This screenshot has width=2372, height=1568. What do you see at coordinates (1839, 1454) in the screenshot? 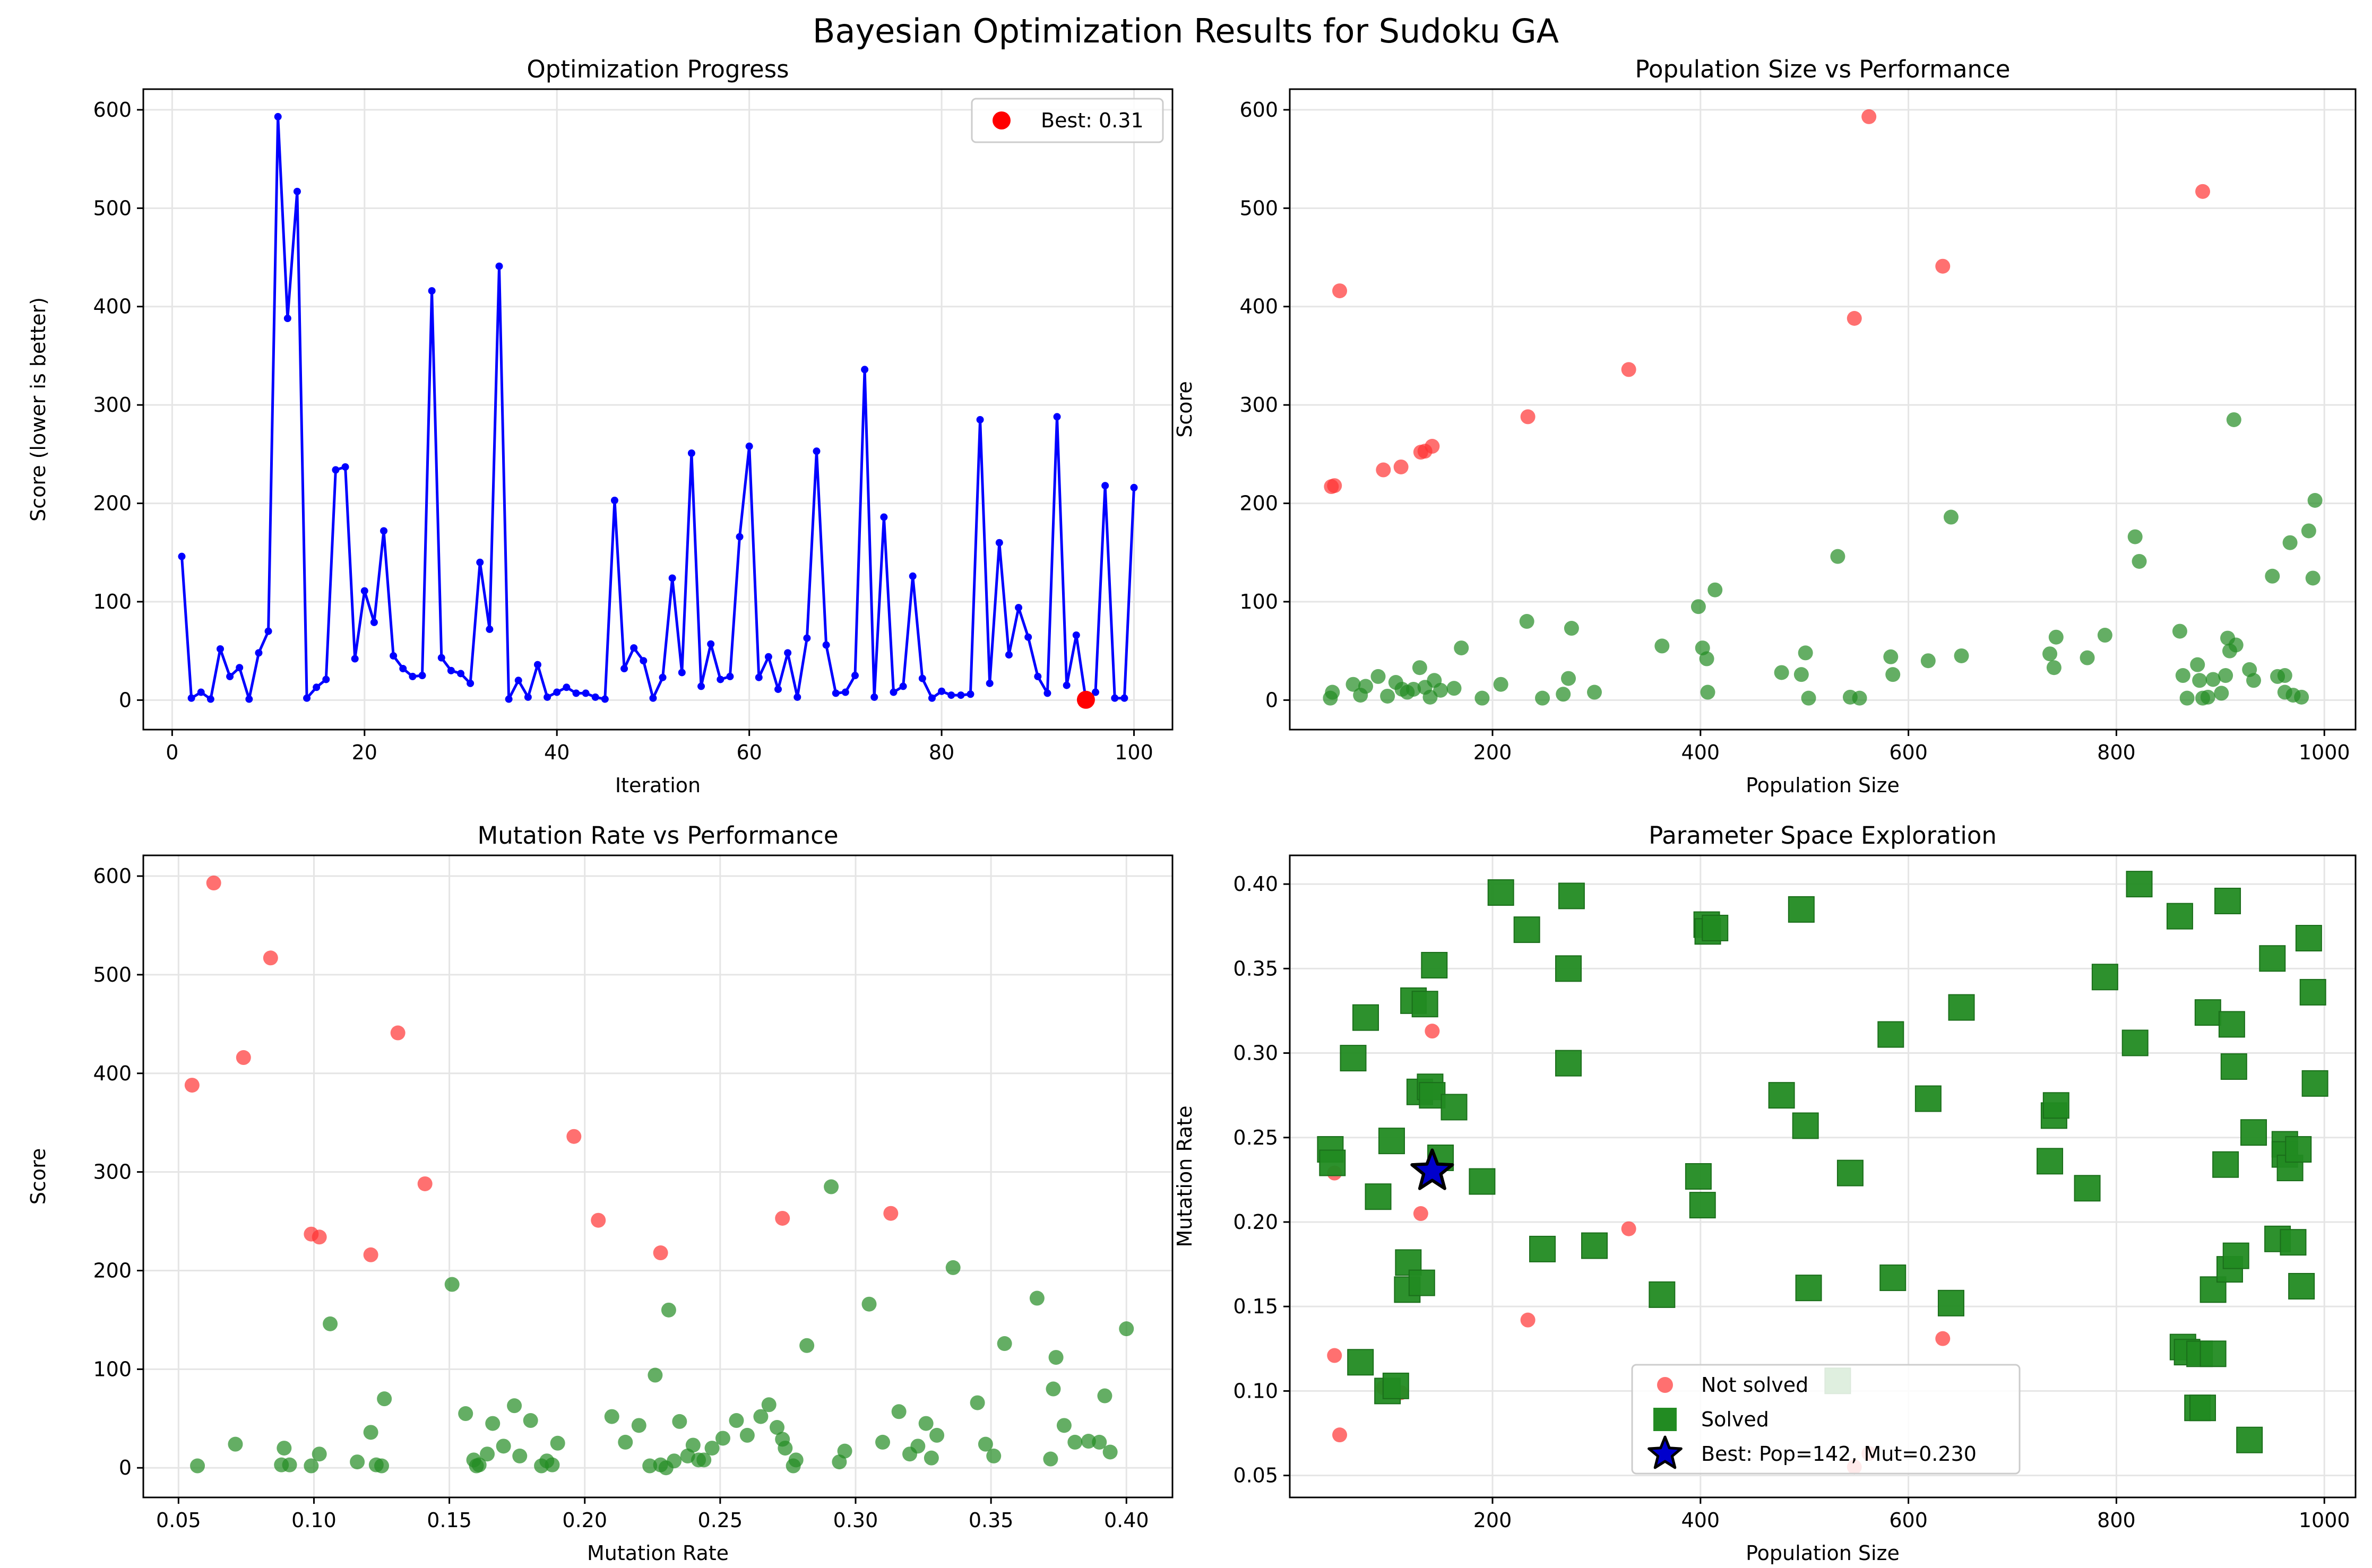
I see `legend-best-label: Best: Pop=142, Mut=0.230` at bounding box center [1839, 1454].